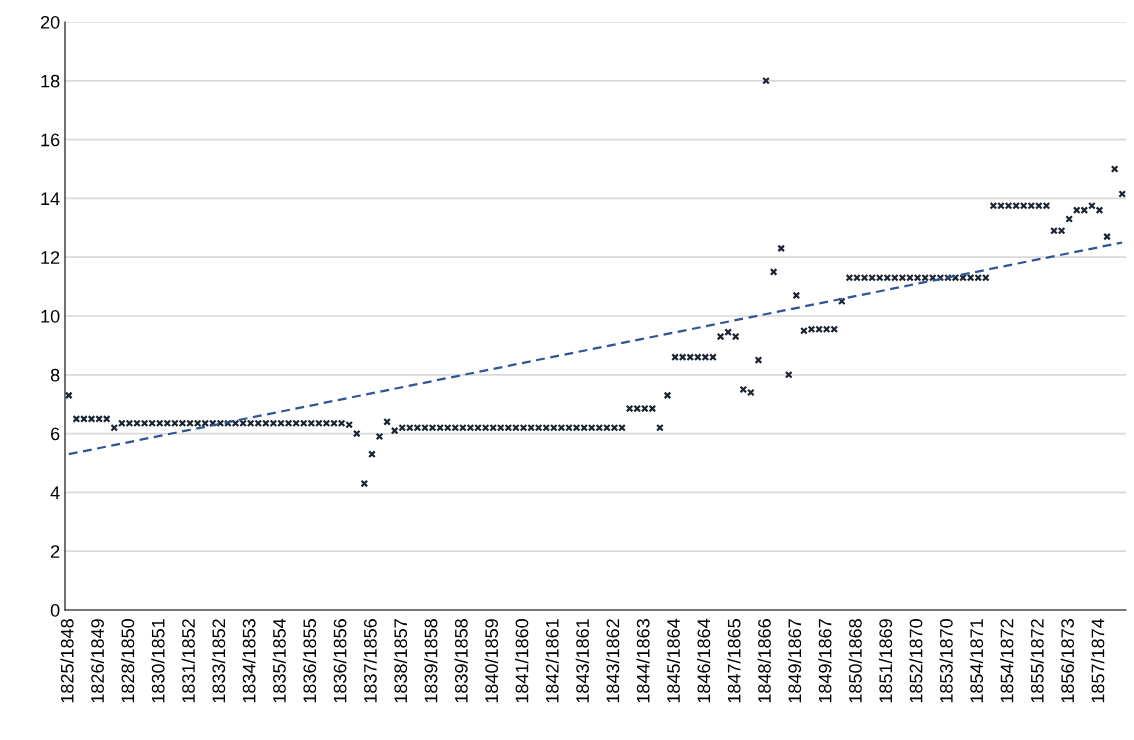 Image resolution: width=1134 pixels, height=740 pixels. I want to click on x-tick-label: 1842/1861, so click(552, 661).